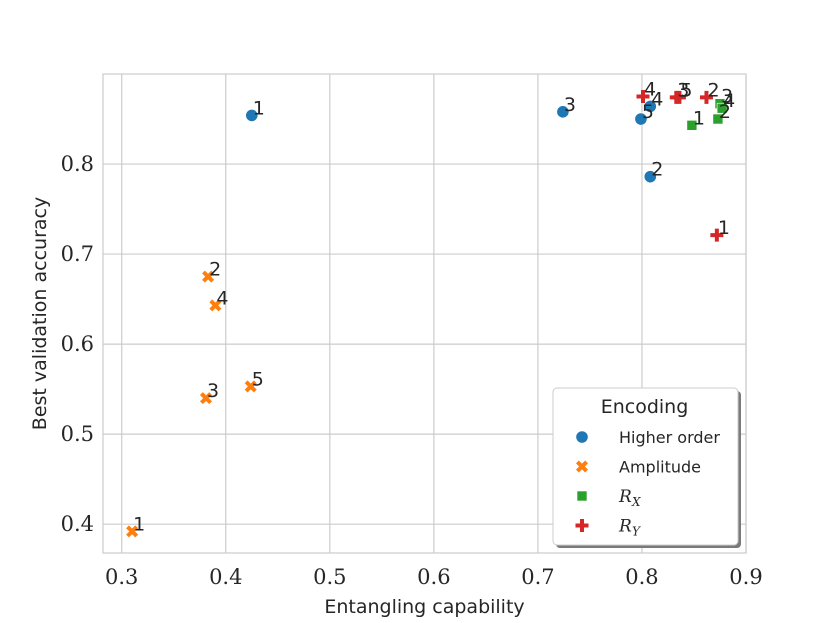 This screenshot has height=623, width=830. Describe the element at coordinates (660, 467) in the screenshot. I see `legend-label: Amplitude` at that location.